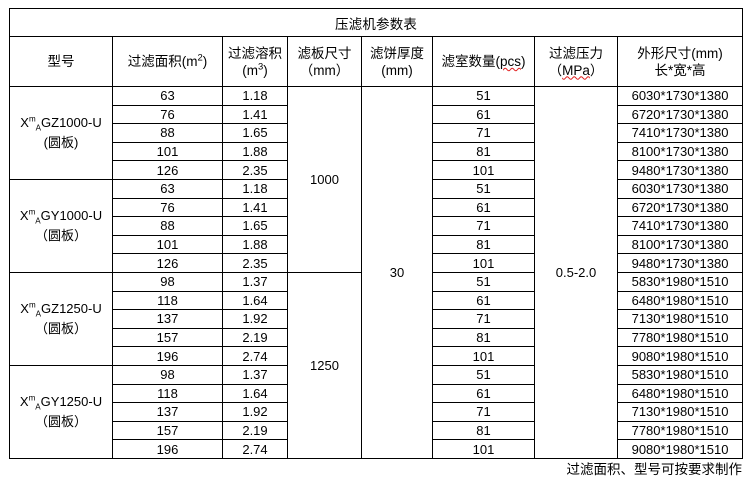 The height and width of the screenshot is (484, 751). I want to click on cell-filter-volume: 1.18, so click(255, 188).